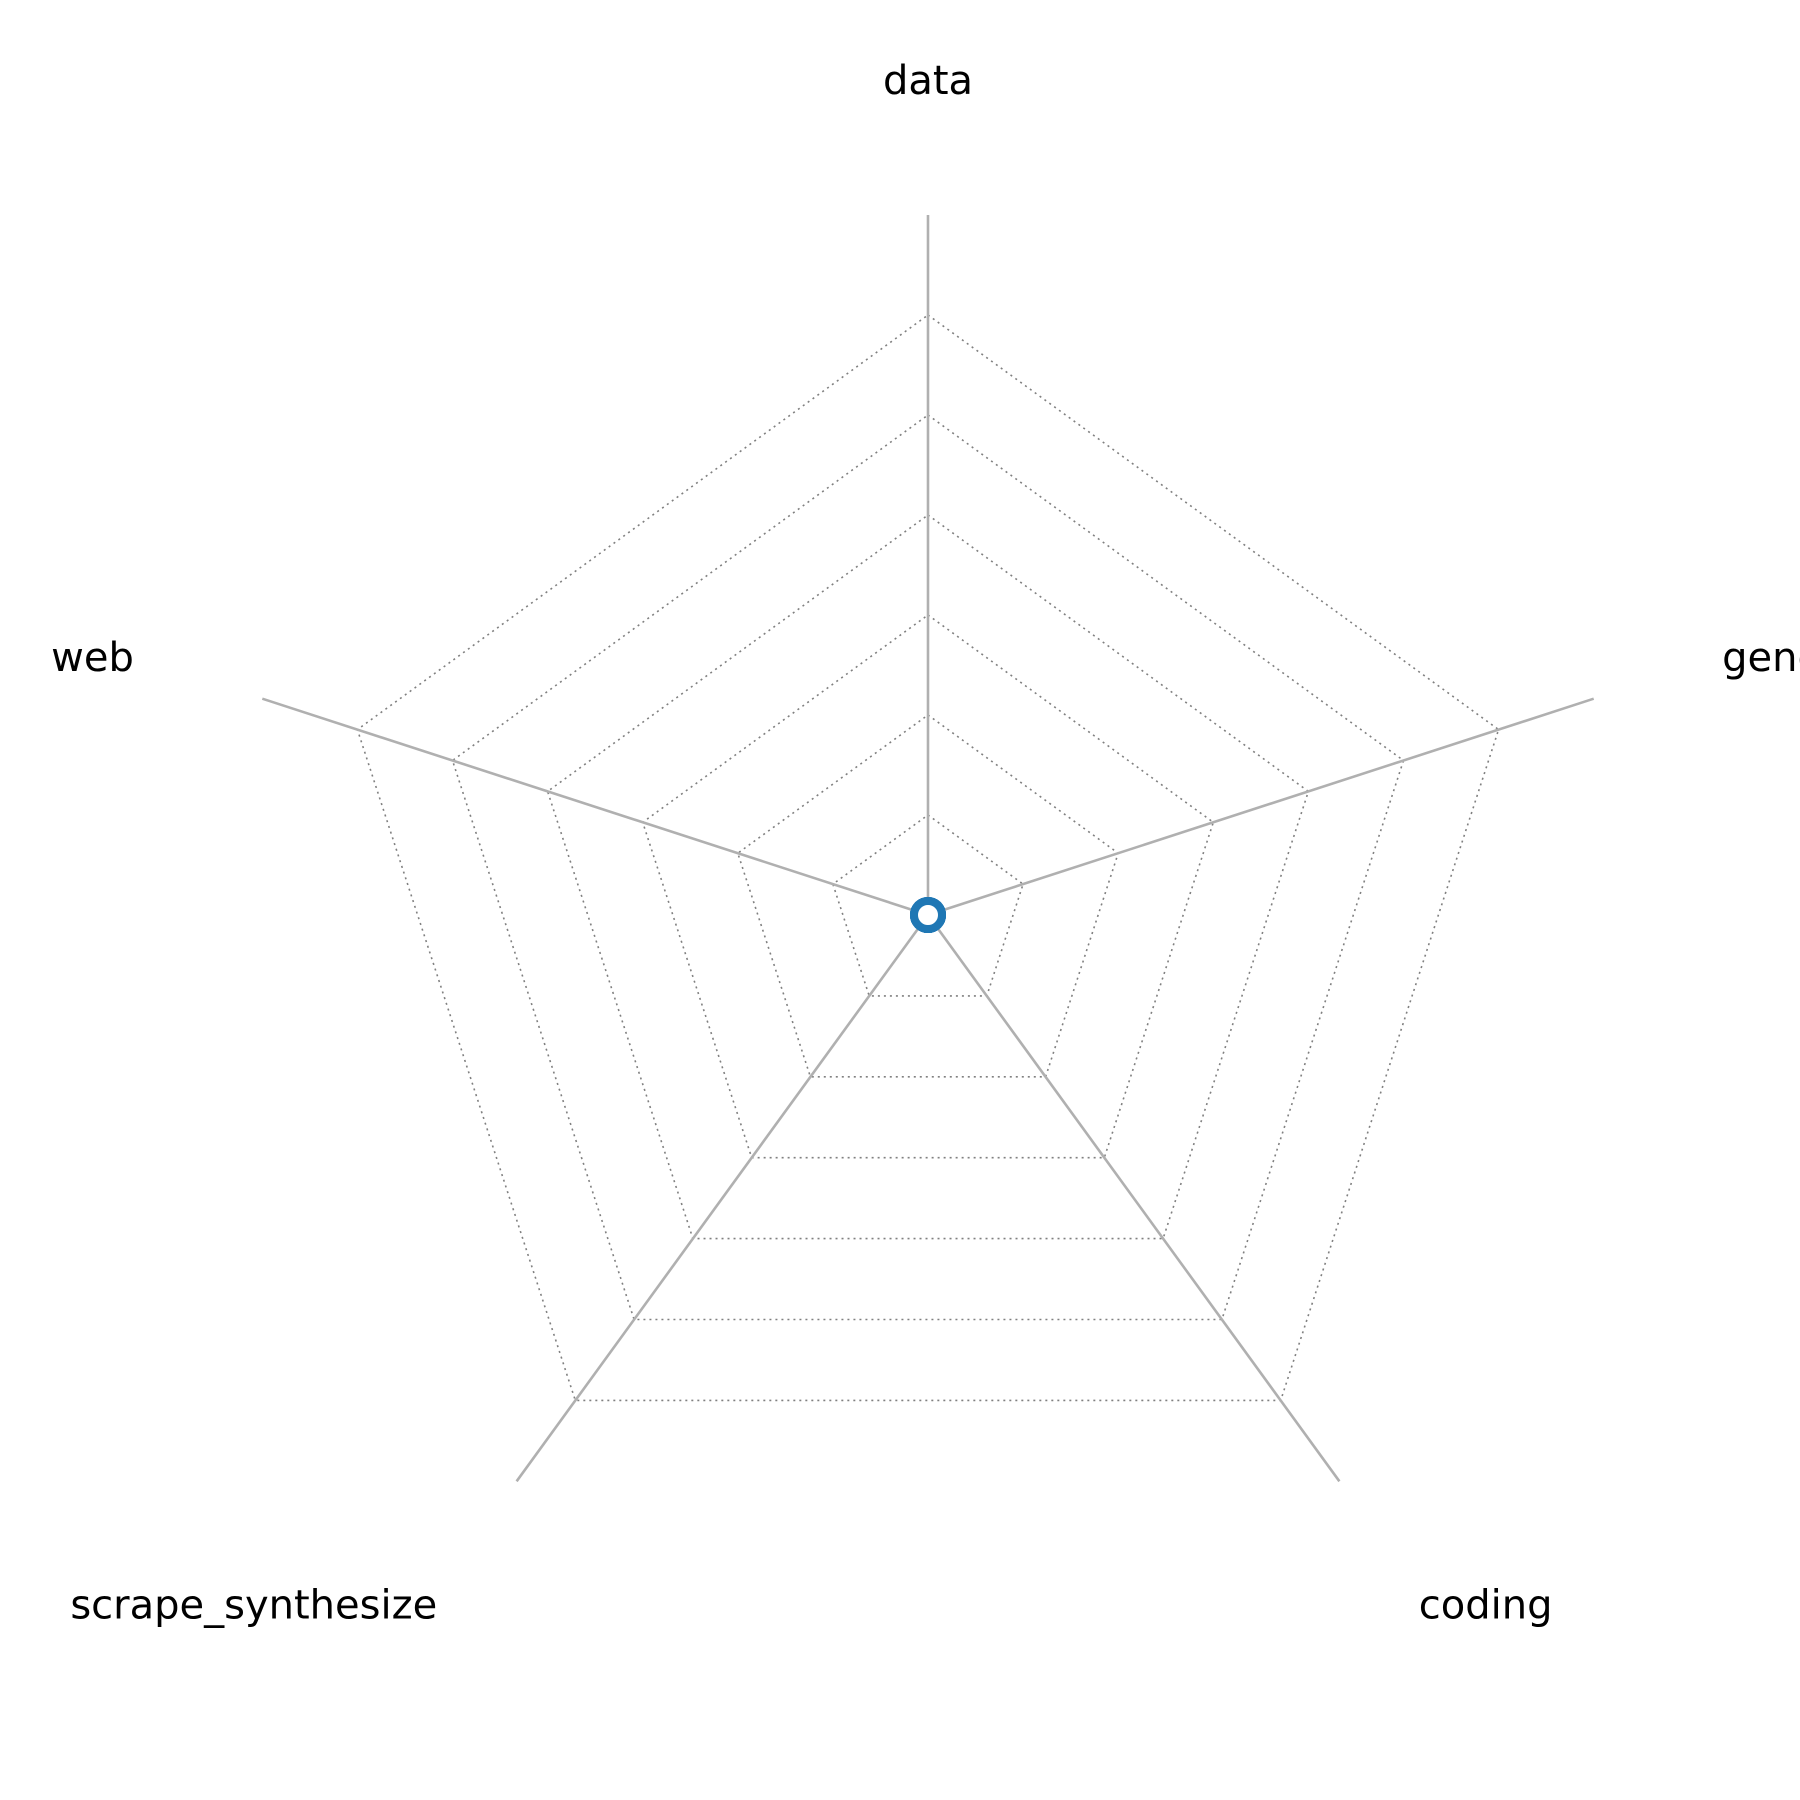  I want to click on axis-label-scrape-synthesize: scrape_synthesize, so click(253, 1606).